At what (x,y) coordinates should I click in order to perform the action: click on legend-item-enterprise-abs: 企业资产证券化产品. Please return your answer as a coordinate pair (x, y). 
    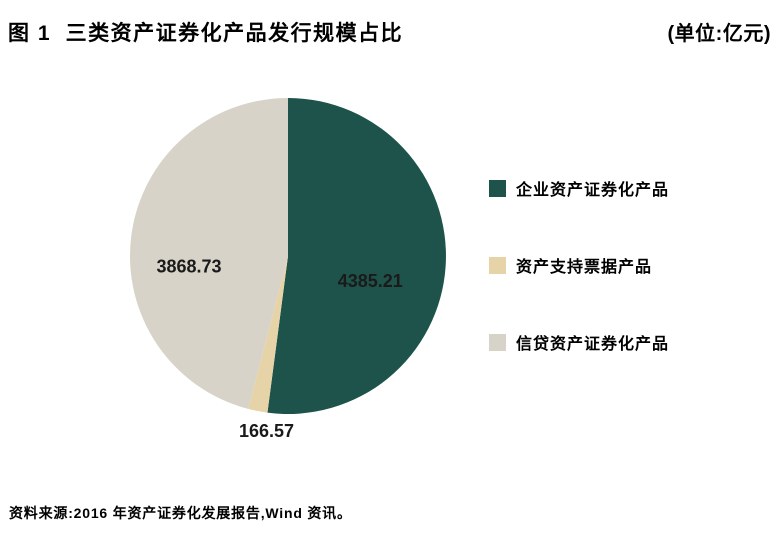
    Looking at the image, I should click on (579, 188).